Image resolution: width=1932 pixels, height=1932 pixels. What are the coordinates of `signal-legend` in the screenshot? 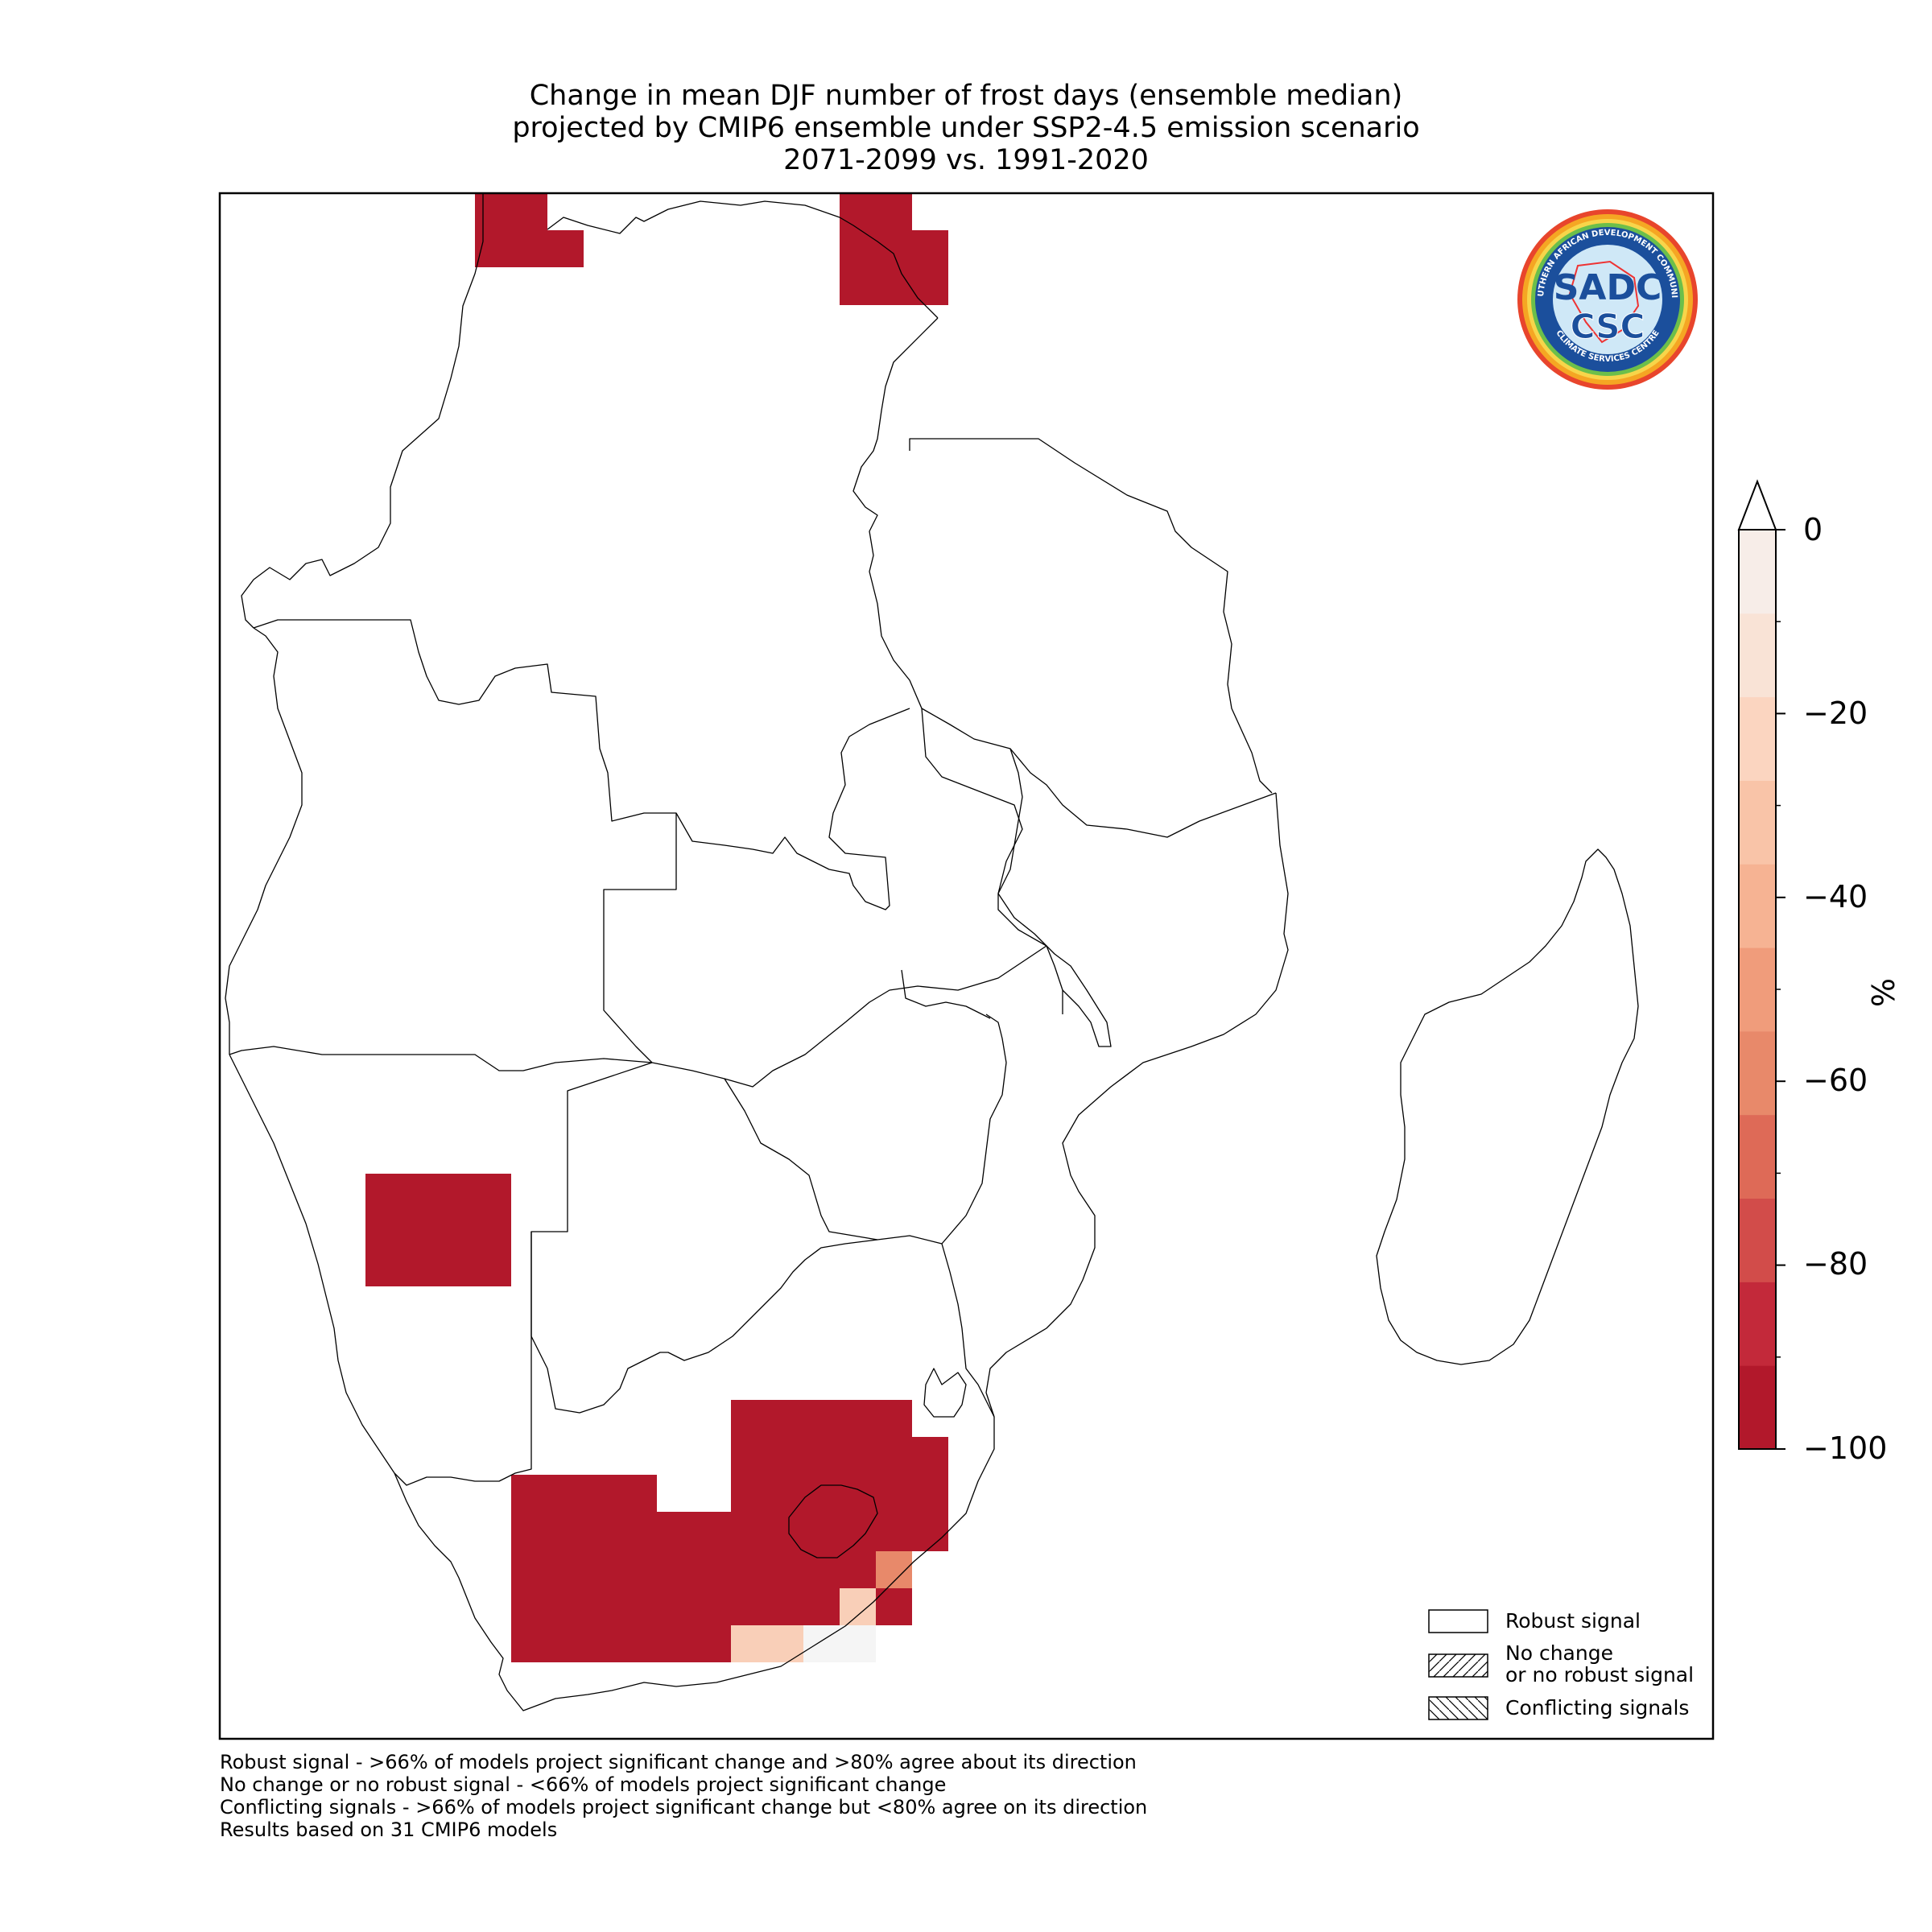 It's located at (1458, 1664).